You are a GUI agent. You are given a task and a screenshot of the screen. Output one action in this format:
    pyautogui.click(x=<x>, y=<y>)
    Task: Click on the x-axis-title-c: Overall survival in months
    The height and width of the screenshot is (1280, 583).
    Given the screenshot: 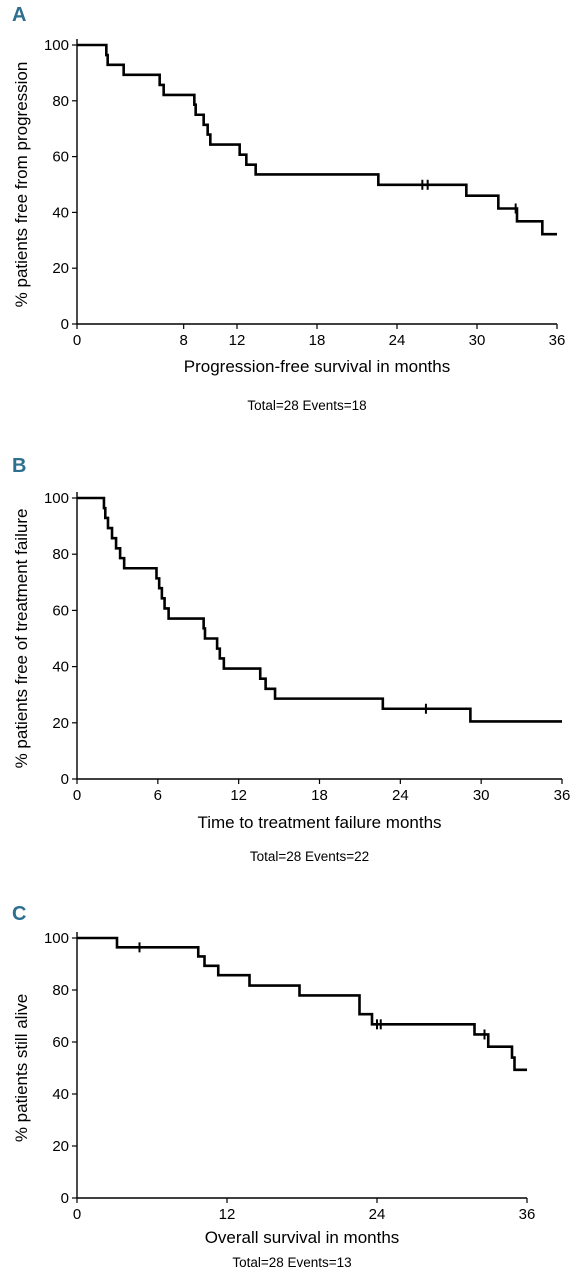 What is the action you would take?
    pyautogui.click(x=302, y=1237)
    